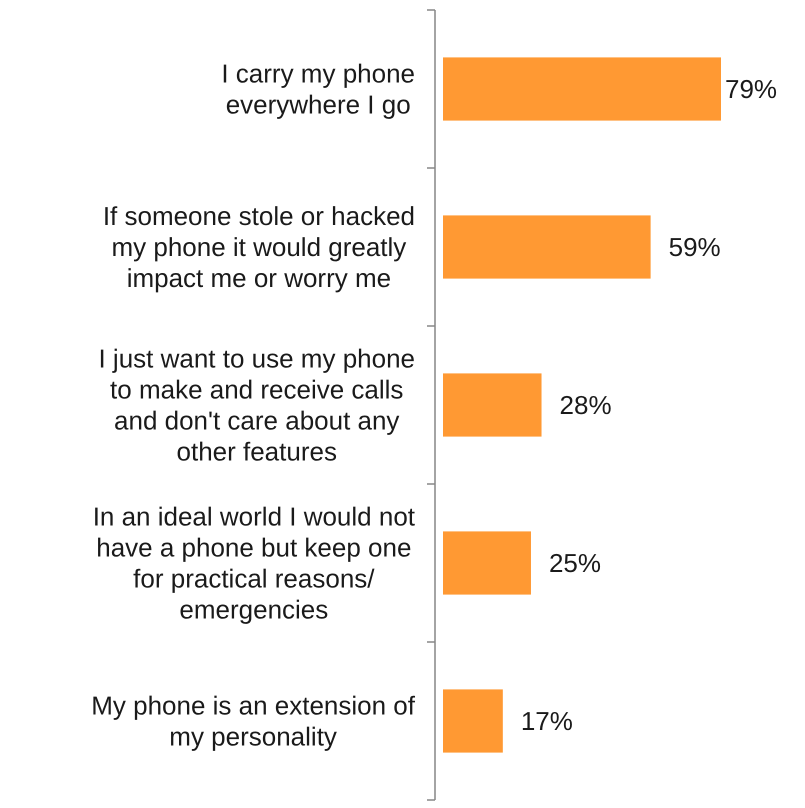 This screenshot has height=808, width=805. I want to click on y-tick-label: If someone stole or hacked my phone it would greatly impact me or worry me, so click(259, 247).